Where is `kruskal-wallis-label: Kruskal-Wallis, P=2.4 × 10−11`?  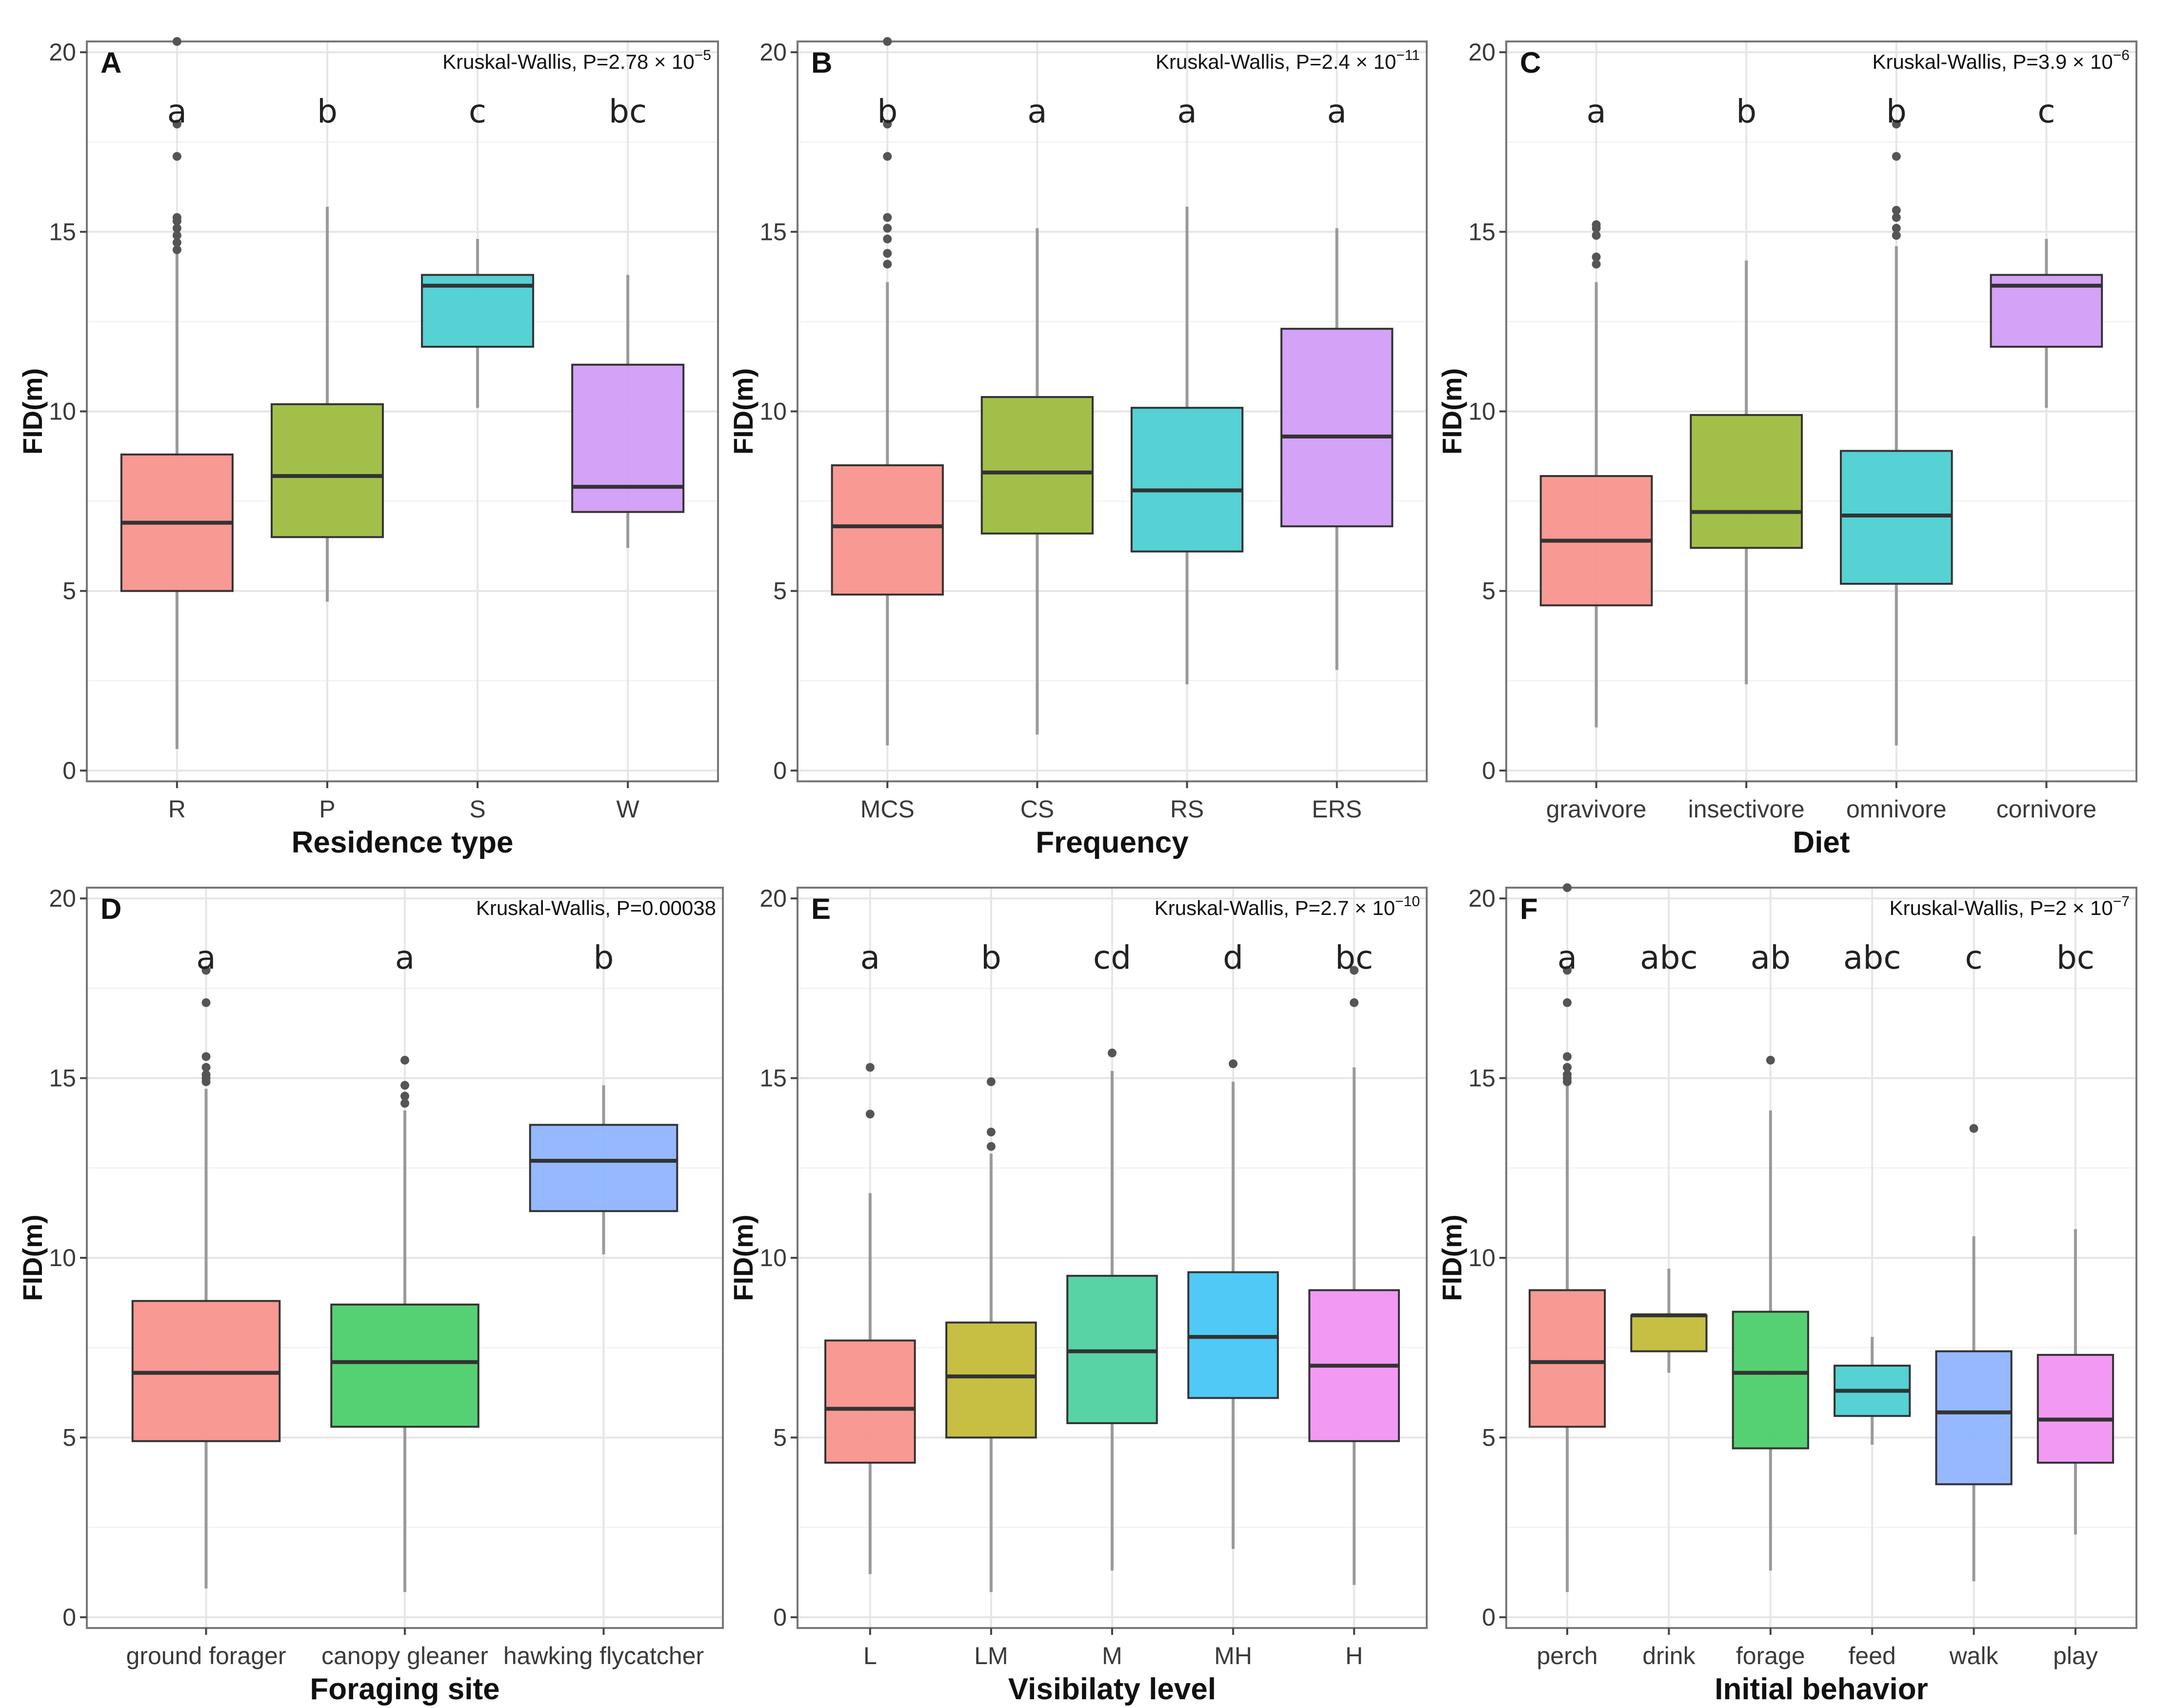 kruskal-wallis-label: Kruskal-Wallis, P=2.4 × 10−11 is located at coordinates (1288, 60).